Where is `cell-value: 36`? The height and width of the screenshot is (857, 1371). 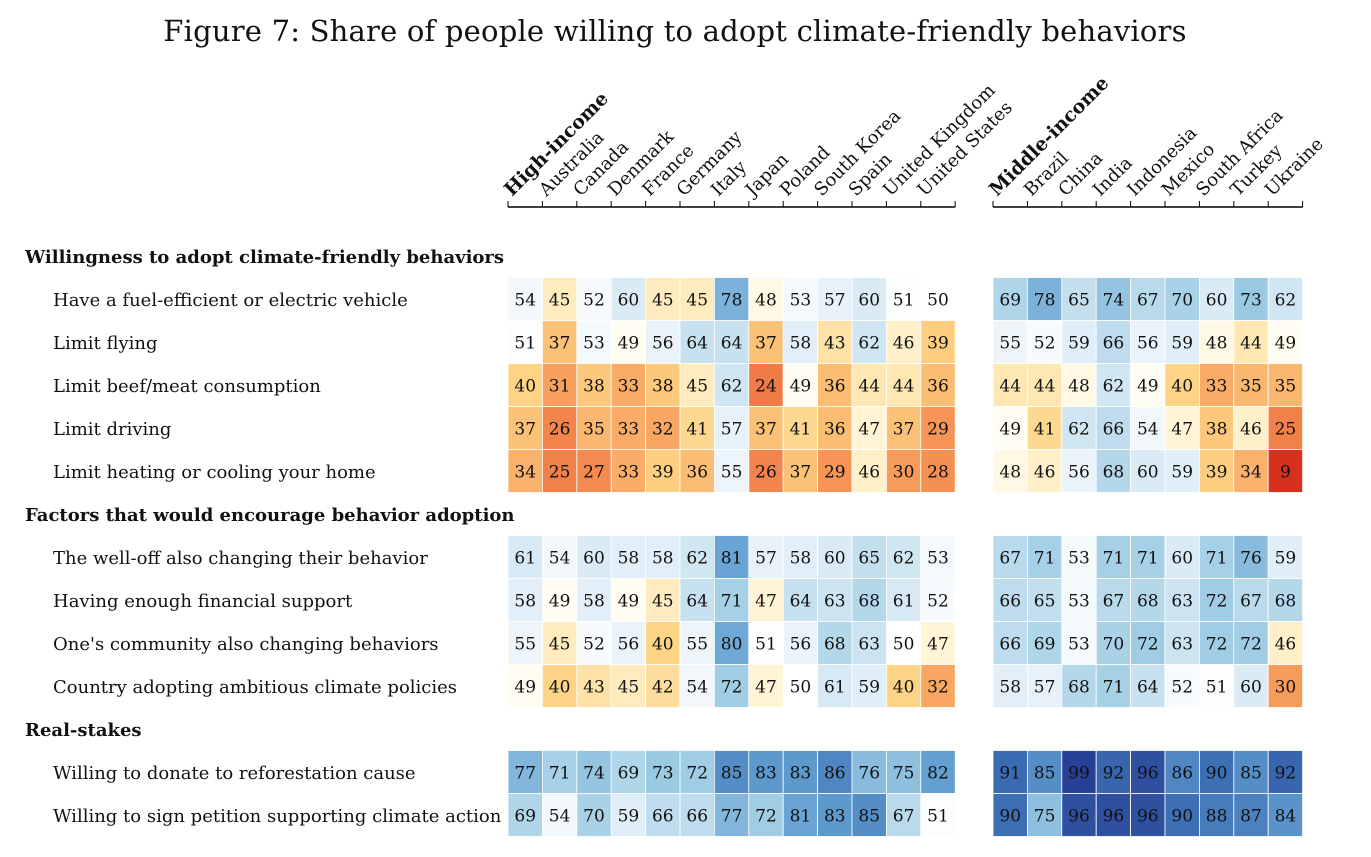
cell-value: 36 is located at coordinates (697, 473).